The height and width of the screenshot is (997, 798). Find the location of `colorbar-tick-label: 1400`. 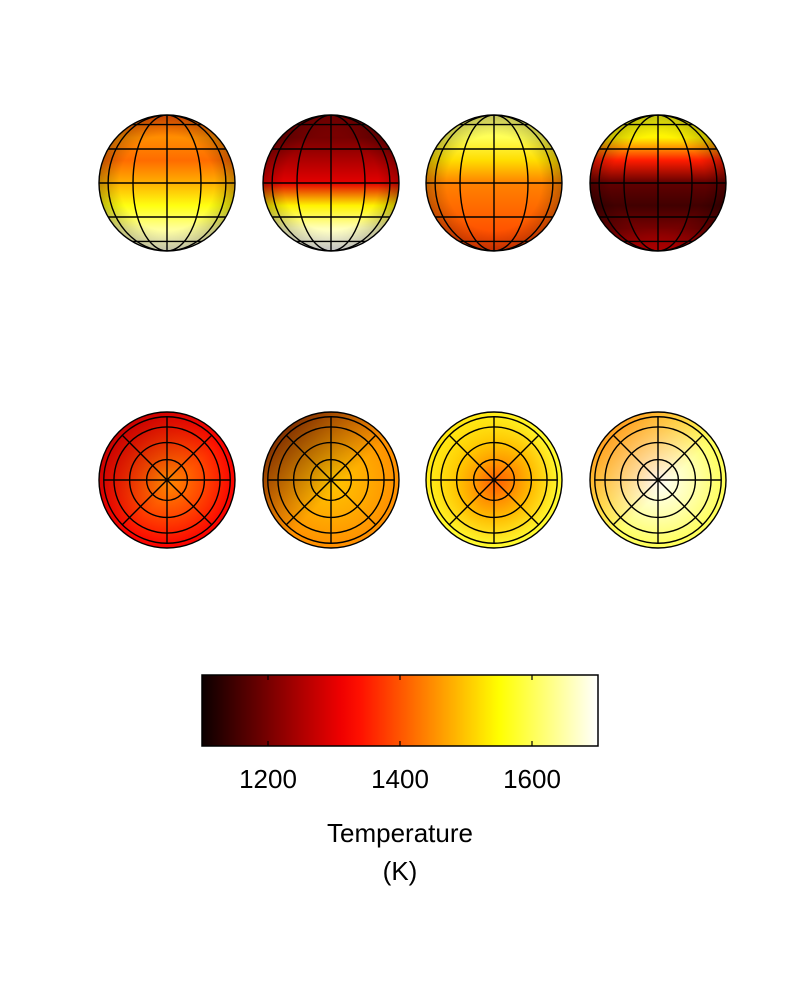

colorbar-tick-label: 1400 is located at coordinates (400, 779).